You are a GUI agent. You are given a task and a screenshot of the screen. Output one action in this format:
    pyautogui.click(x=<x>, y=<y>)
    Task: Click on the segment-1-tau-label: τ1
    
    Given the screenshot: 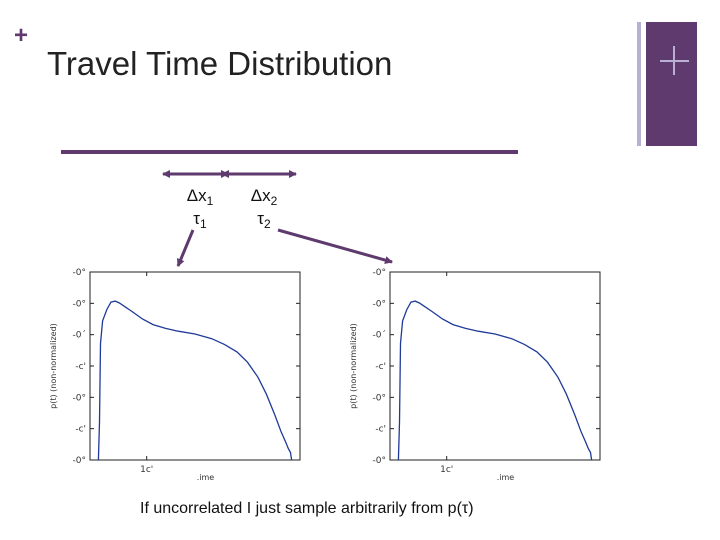 What is the action you would take?
    pyautogui.click(x=200, y=220)
    